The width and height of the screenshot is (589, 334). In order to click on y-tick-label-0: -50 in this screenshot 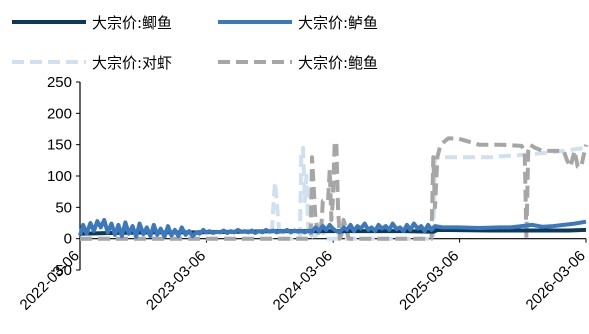, I will do `click(61, 270)`.